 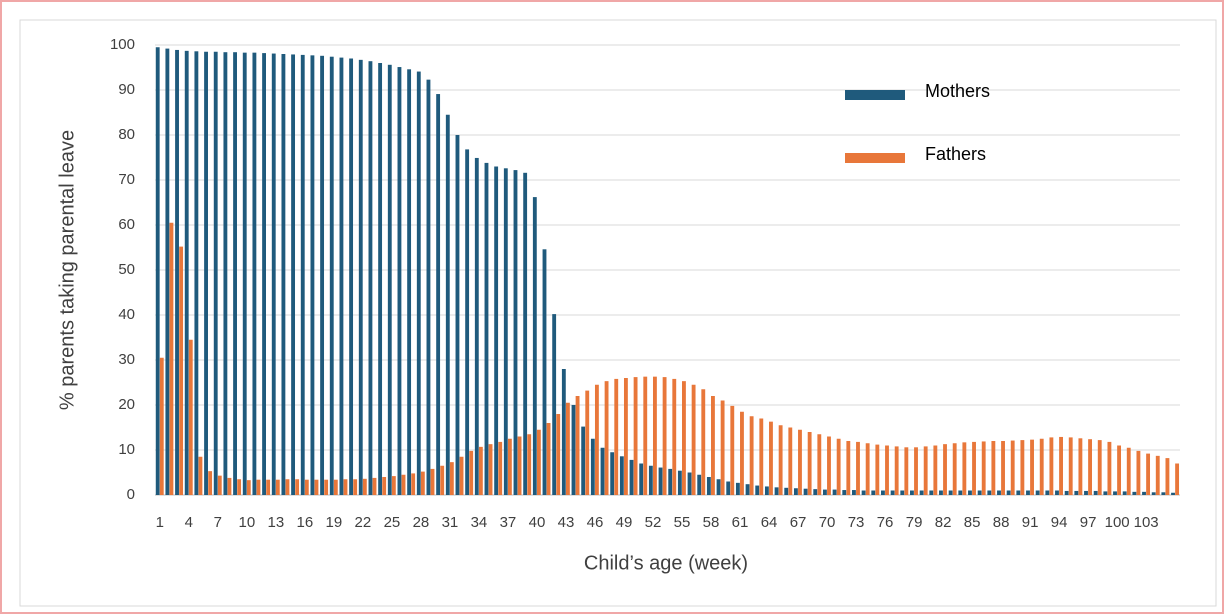 What do you see at coordinates (160, 522) in the screenshot?
I see `x-tick-label: 1` at bounding box center [160, 522].